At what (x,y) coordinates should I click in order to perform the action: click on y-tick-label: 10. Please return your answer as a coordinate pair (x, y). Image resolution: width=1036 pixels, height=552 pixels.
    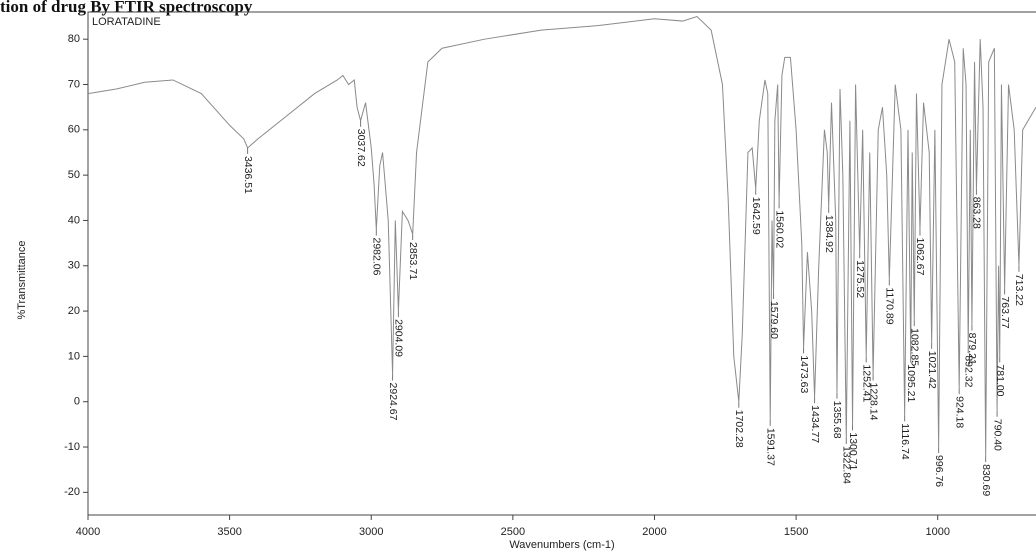
    Looking at the image, I should click on (74, 356).